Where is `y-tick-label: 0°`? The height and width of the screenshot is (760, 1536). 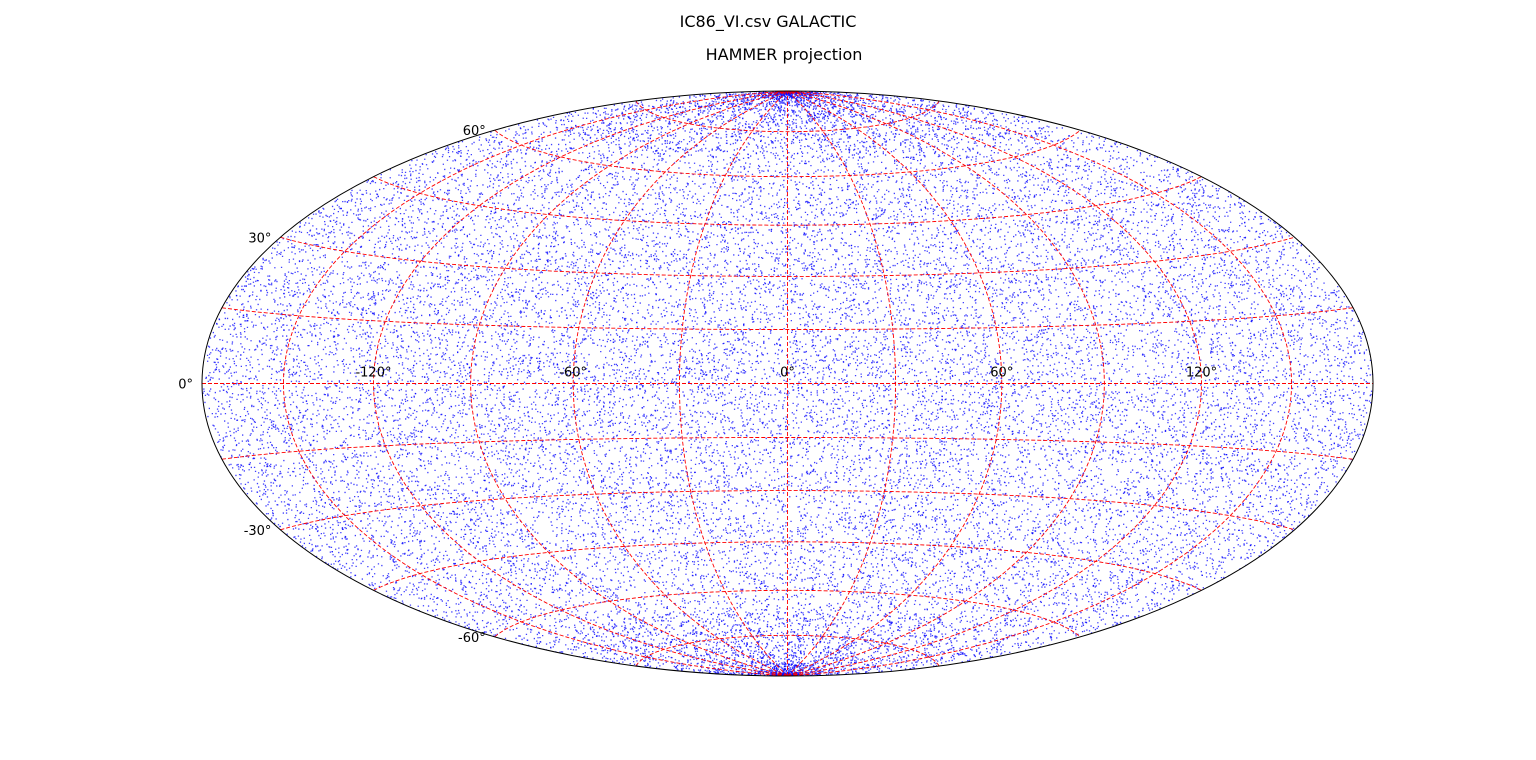 y-tick-label: 0° is located at coordinates (185, 385).